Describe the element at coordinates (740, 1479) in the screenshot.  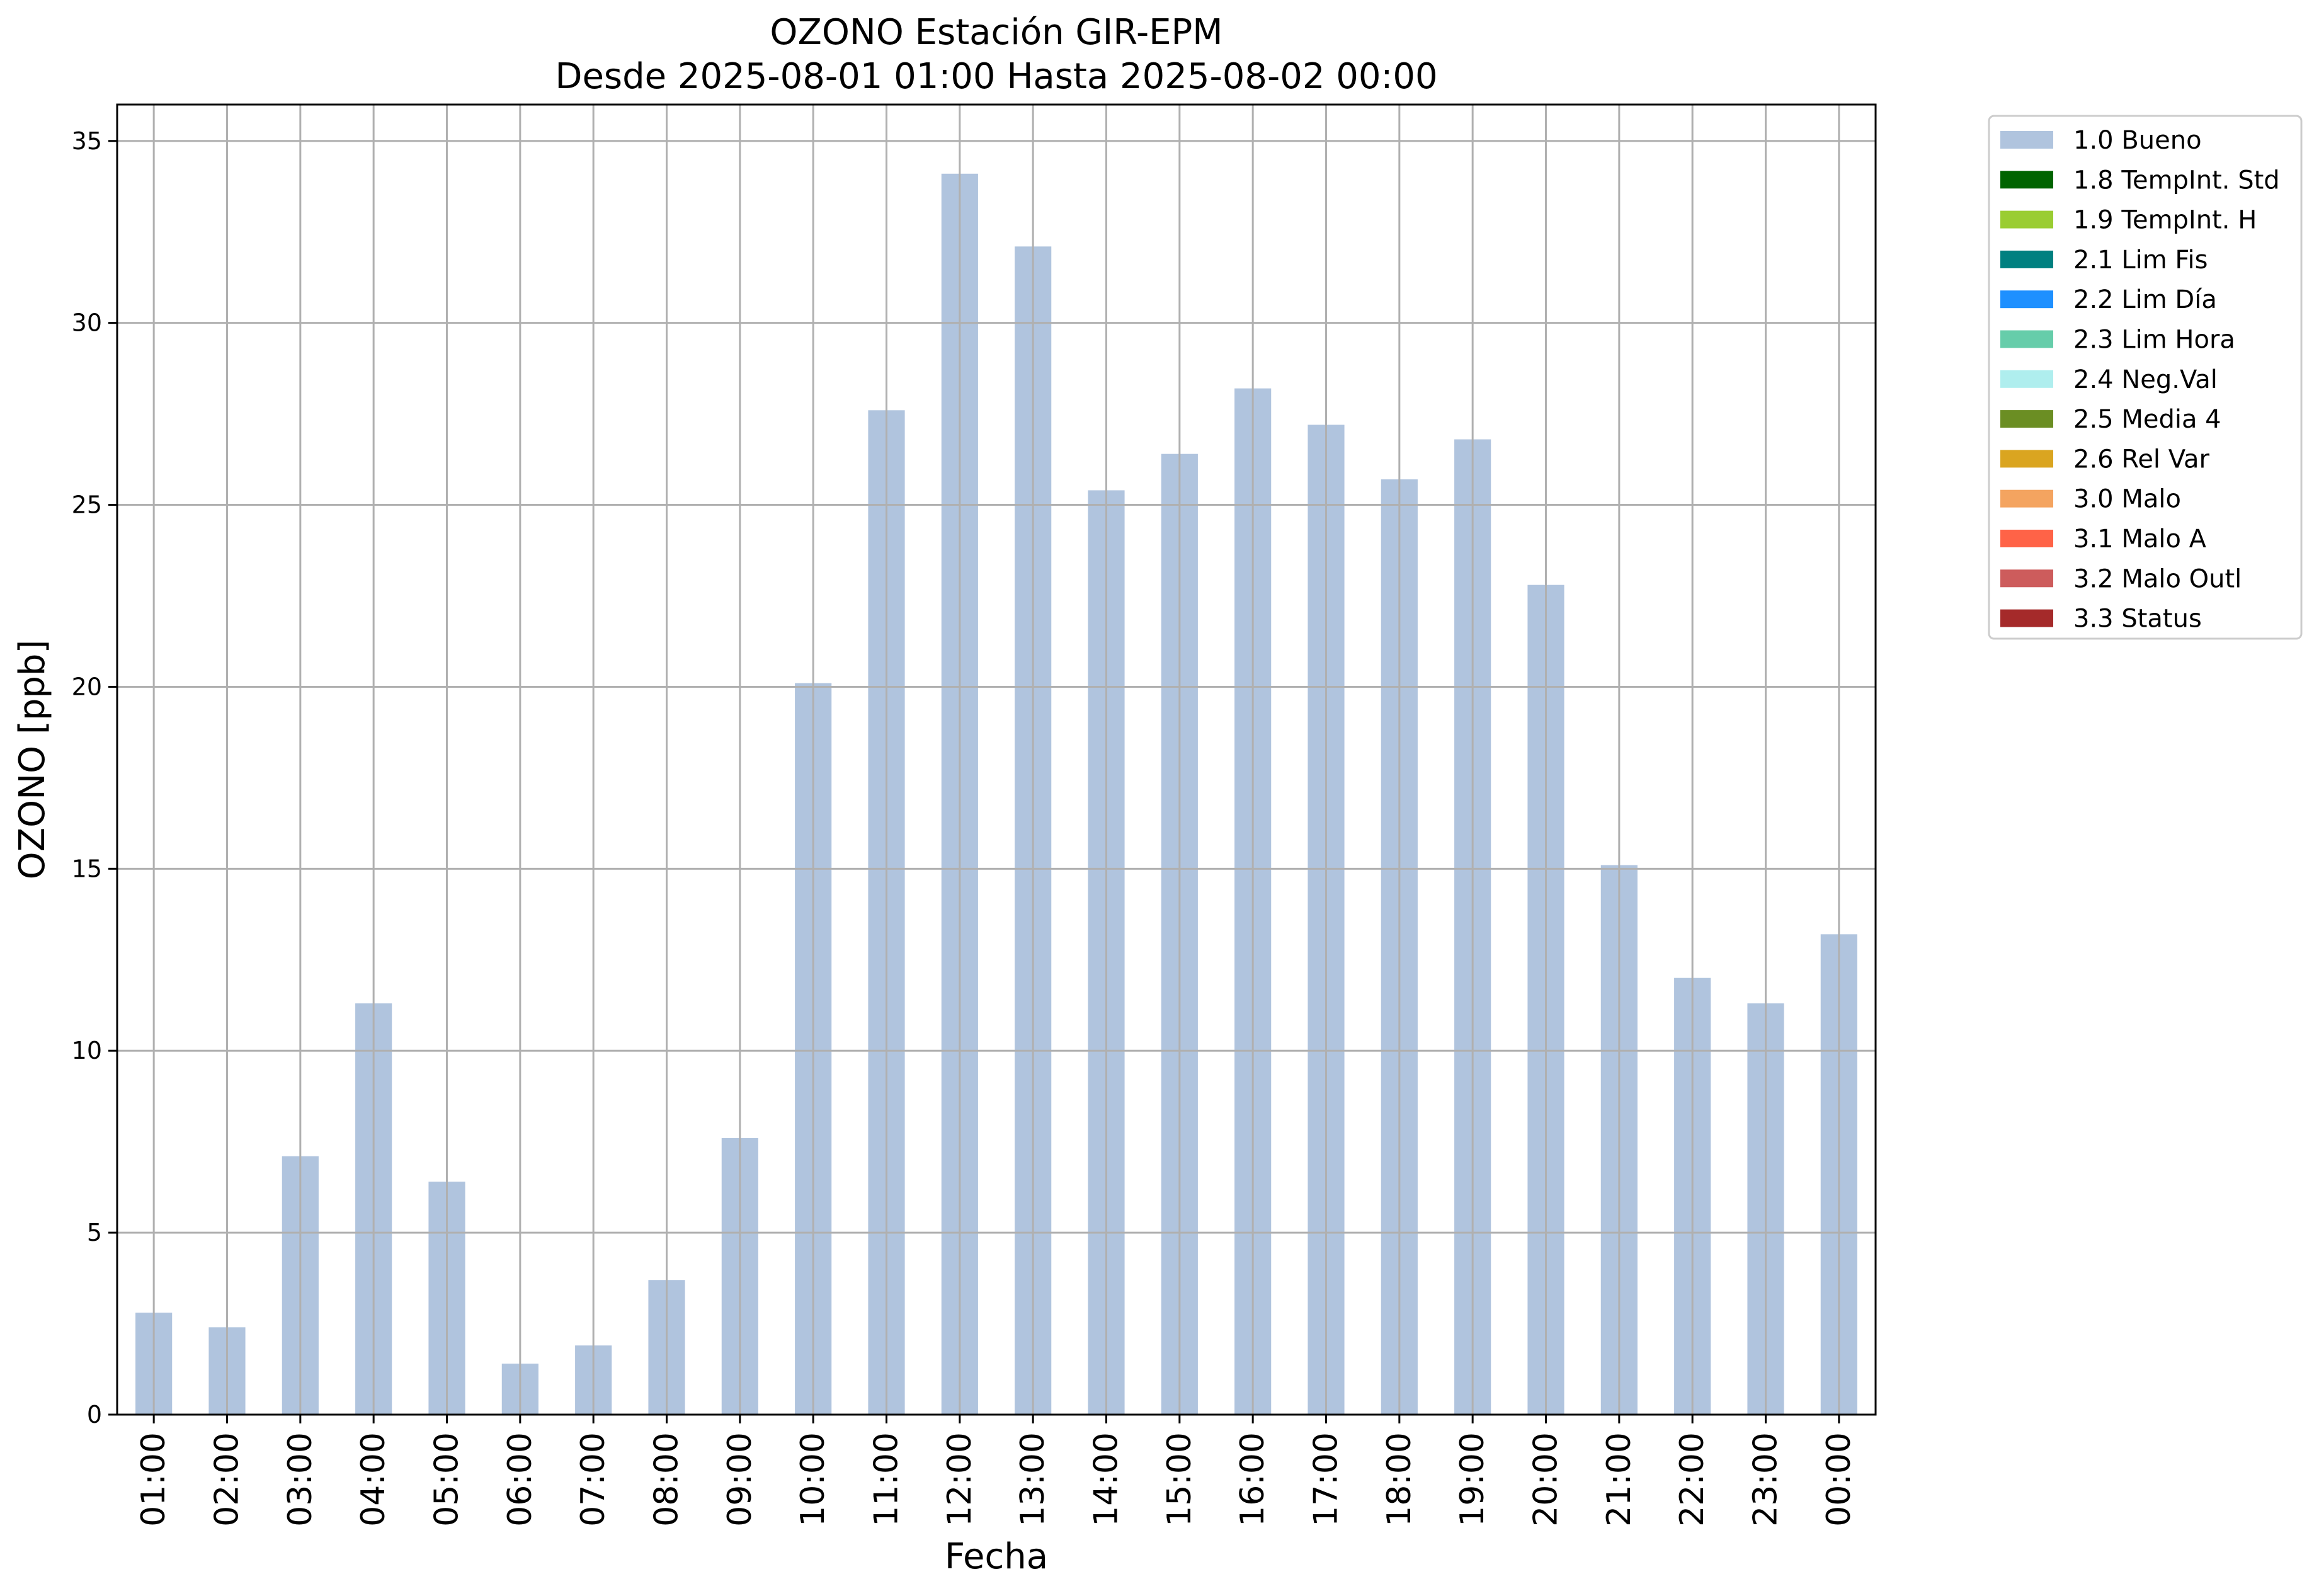
I see `x-tick-label: 09:00` at that location.